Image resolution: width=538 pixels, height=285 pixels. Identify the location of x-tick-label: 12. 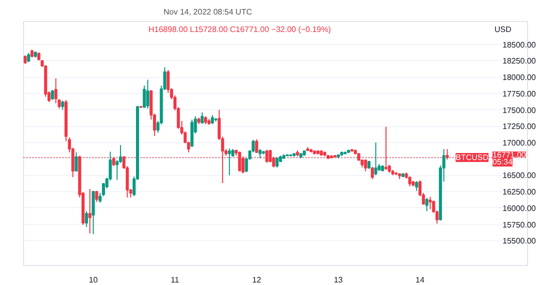
(257, 280).